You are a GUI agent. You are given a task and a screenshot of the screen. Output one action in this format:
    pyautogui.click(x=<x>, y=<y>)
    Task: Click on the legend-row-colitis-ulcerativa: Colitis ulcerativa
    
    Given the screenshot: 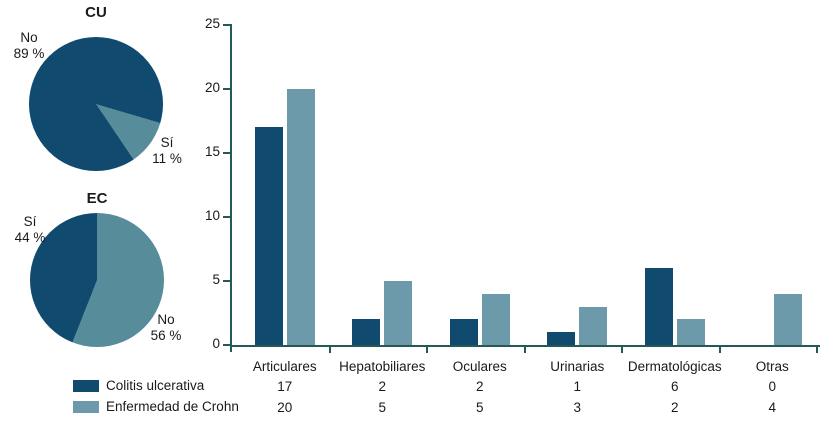 What is the action you would take?
    pyautogui.click(x=138, y=385)
    